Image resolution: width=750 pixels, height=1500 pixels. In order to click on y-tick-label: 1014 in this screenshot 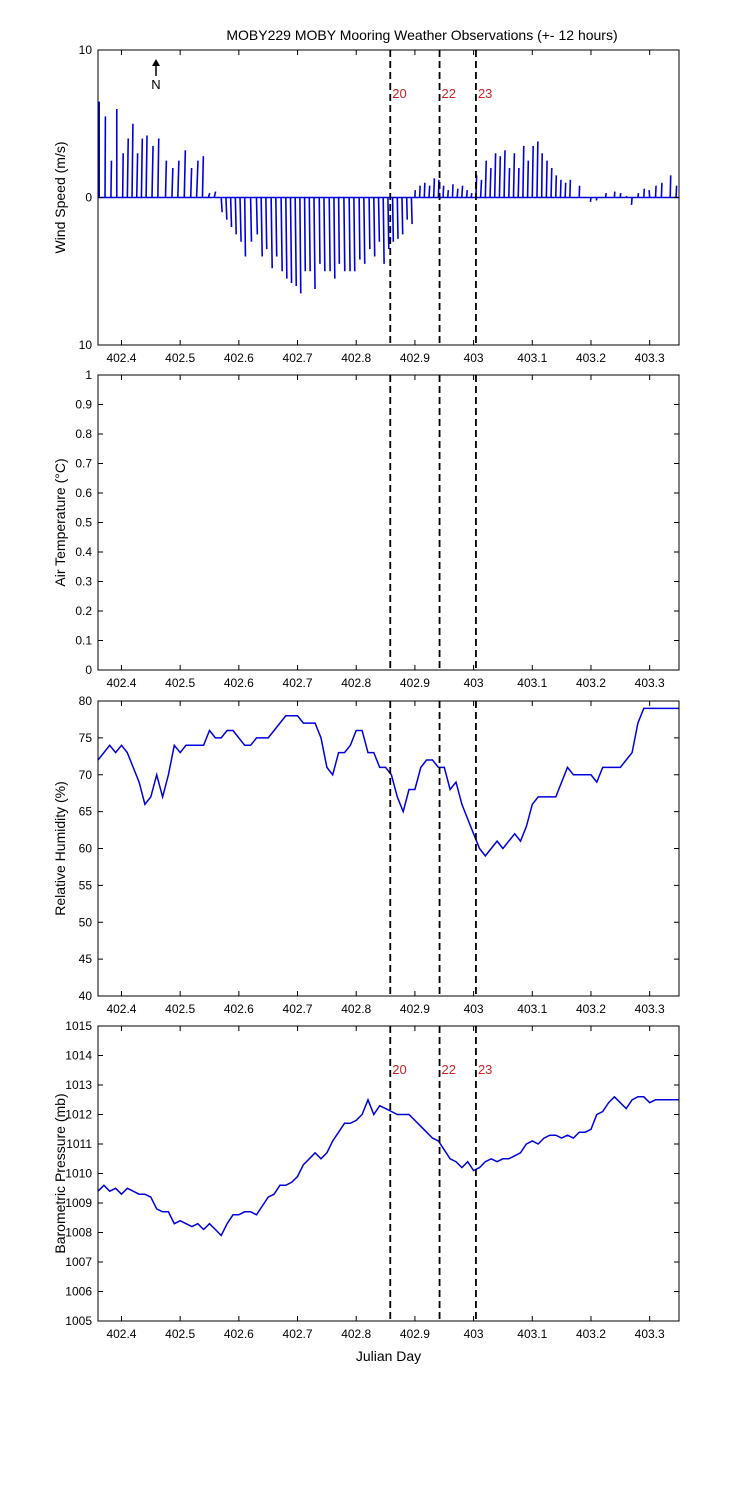, I will do `click(78, 1056)`.